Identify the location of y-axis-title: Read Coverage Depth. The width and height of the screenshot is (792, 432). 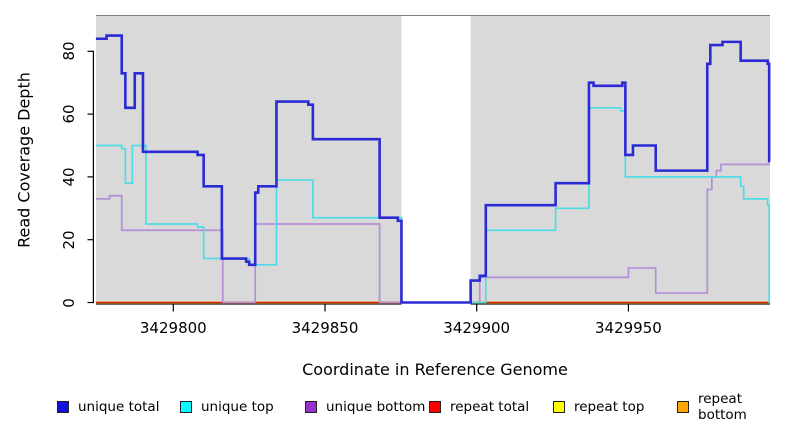
(24, 160).